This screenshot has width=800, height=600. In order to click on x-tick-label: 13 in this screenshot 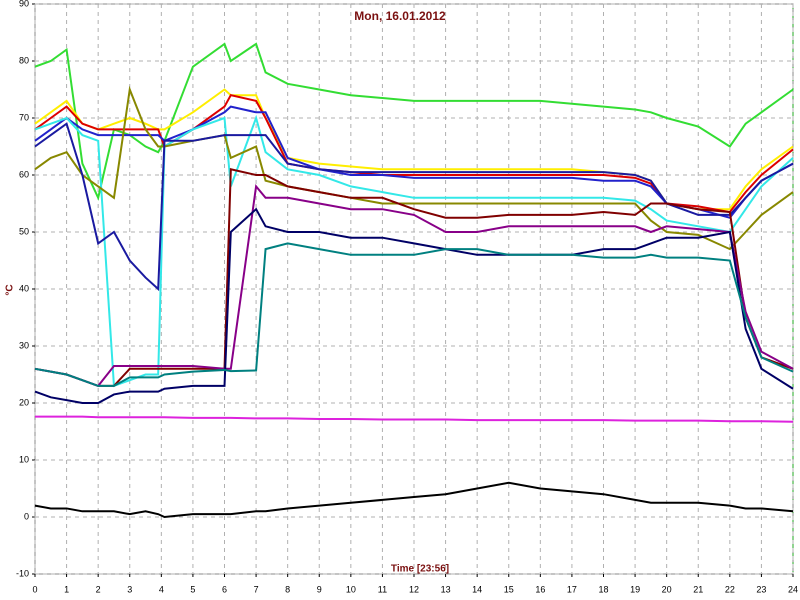, I will do `click(446, 589)`.